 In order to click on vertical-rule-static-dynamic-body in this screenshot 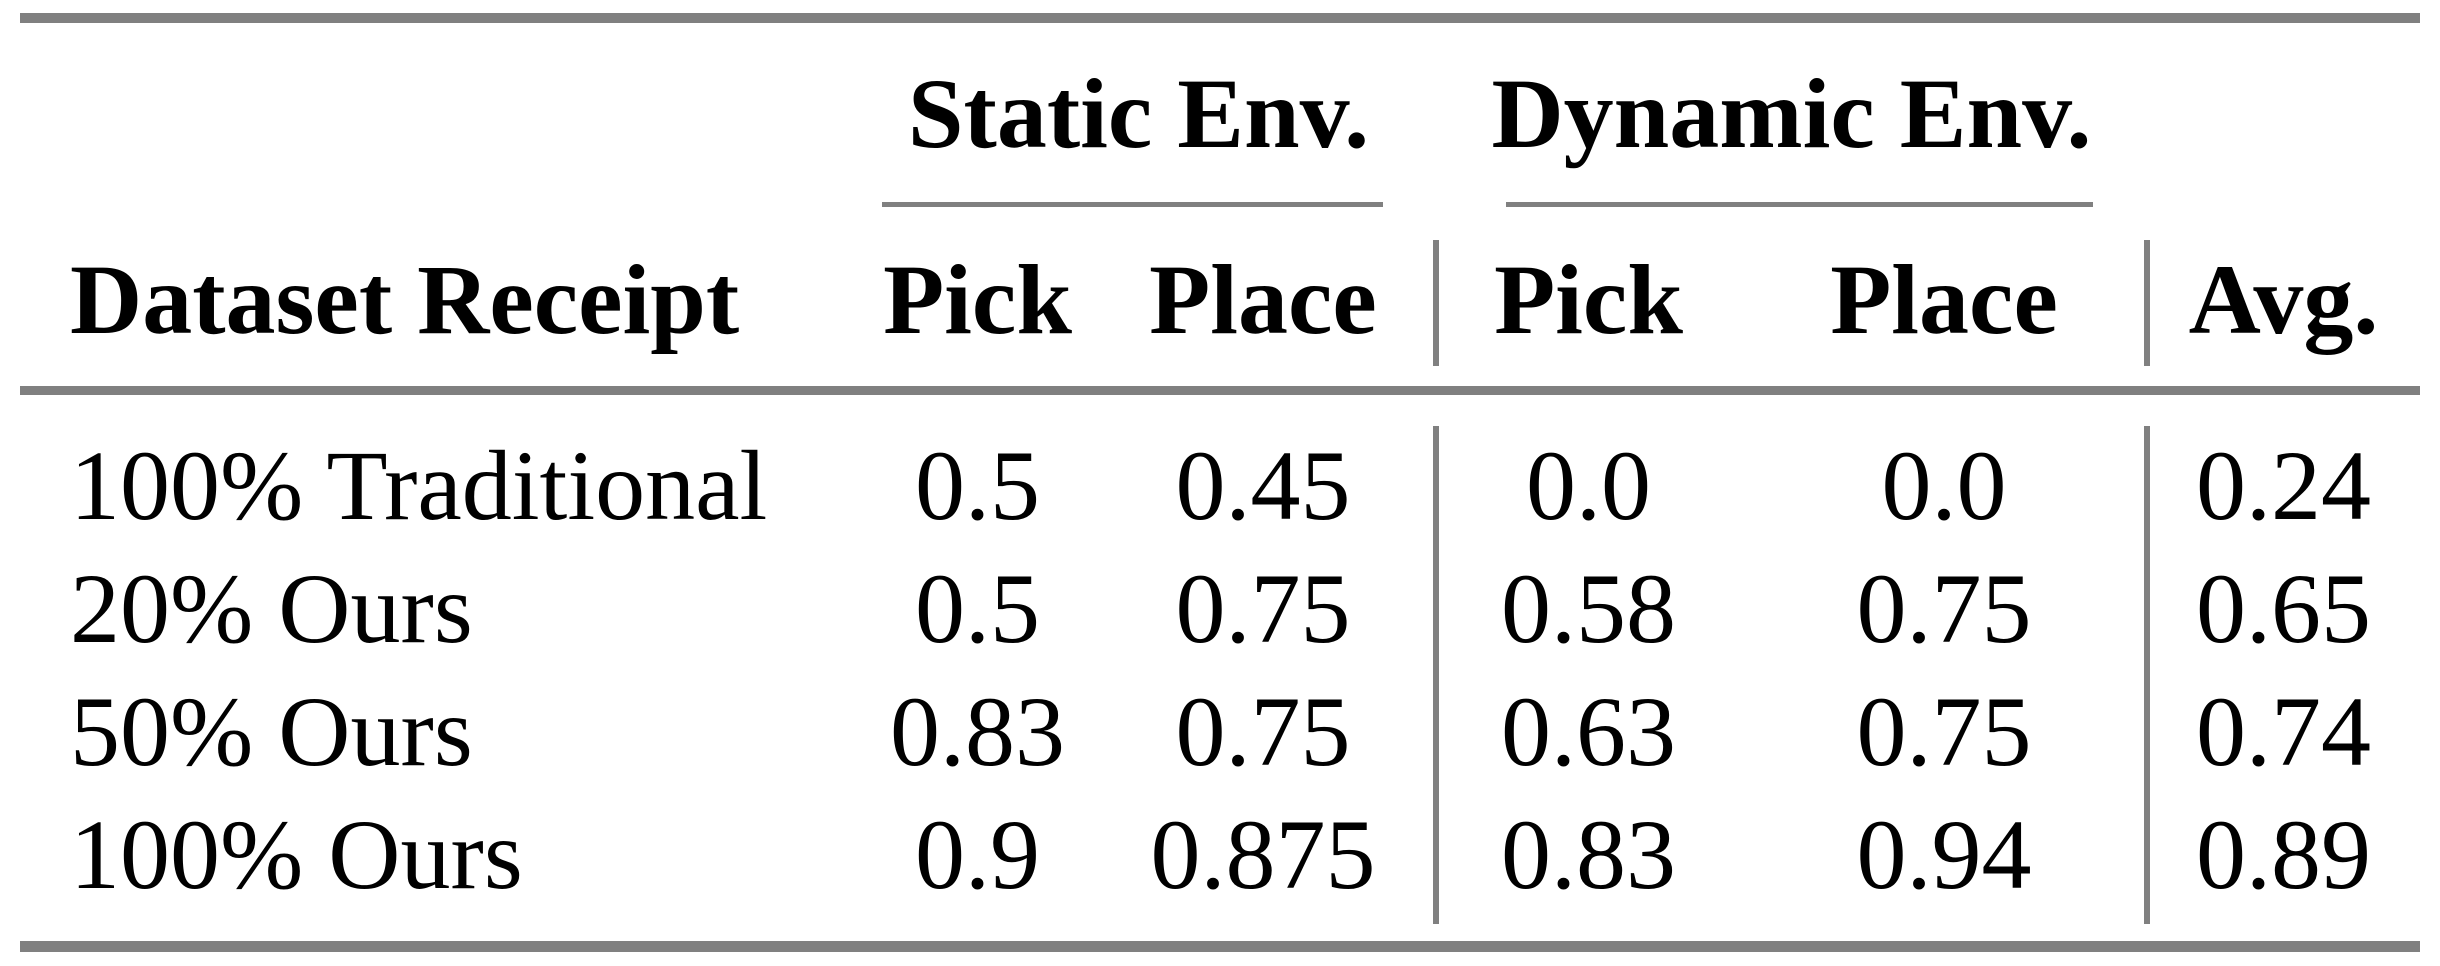, I will do `click(1436, 675)`.